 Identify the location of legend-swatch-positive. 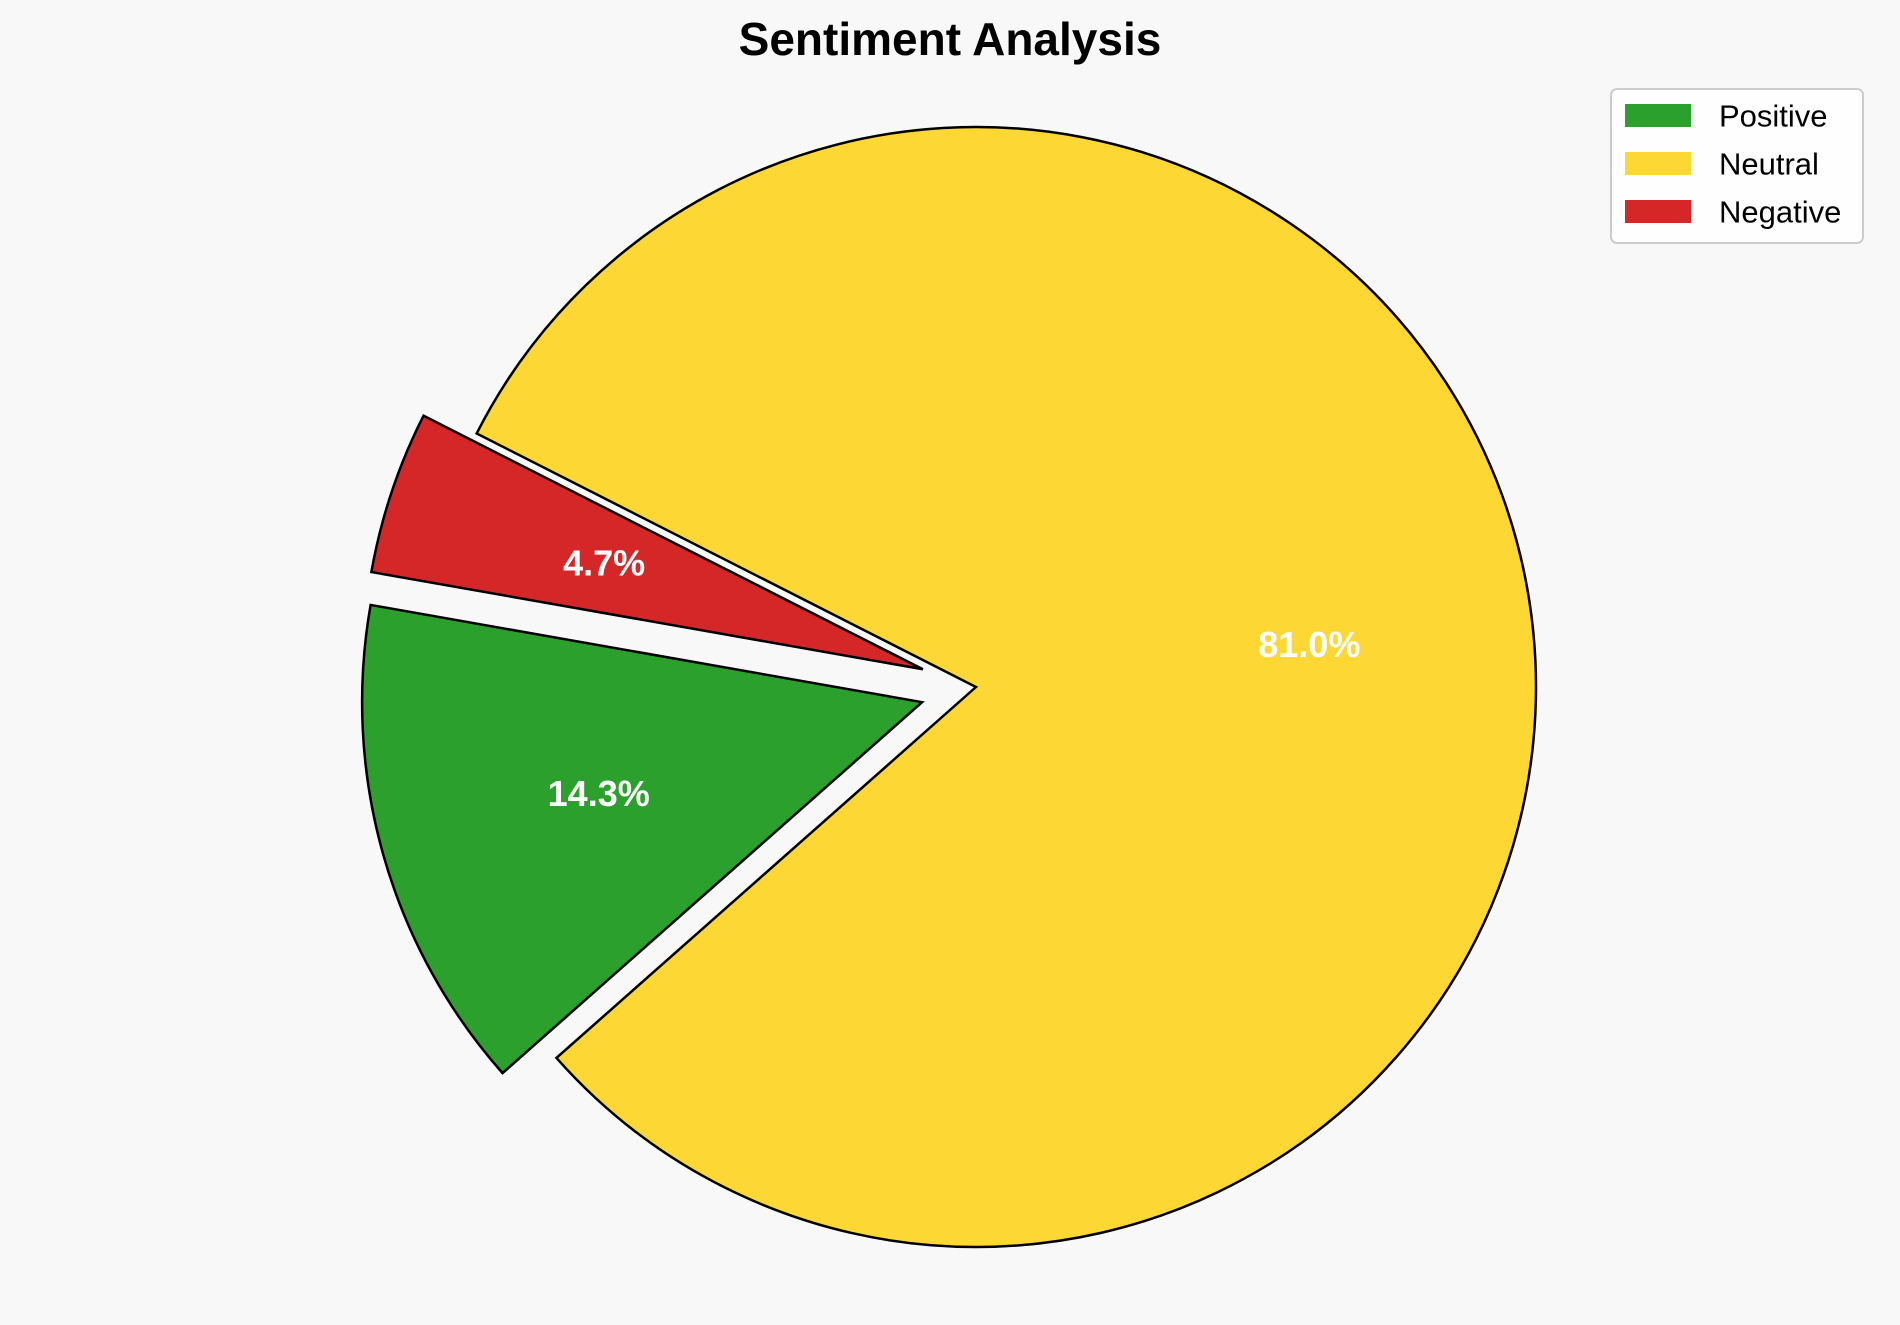
(1658, 115).